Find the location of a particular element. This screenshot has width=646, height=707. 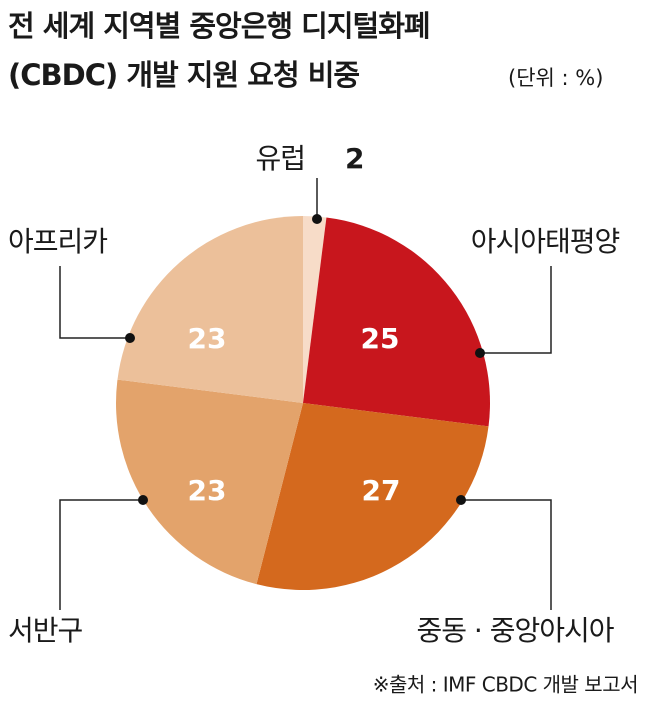

chart-title: 전 세계 지역별 중앙은행 디지털화폐 is located at coordinates (219, 26).